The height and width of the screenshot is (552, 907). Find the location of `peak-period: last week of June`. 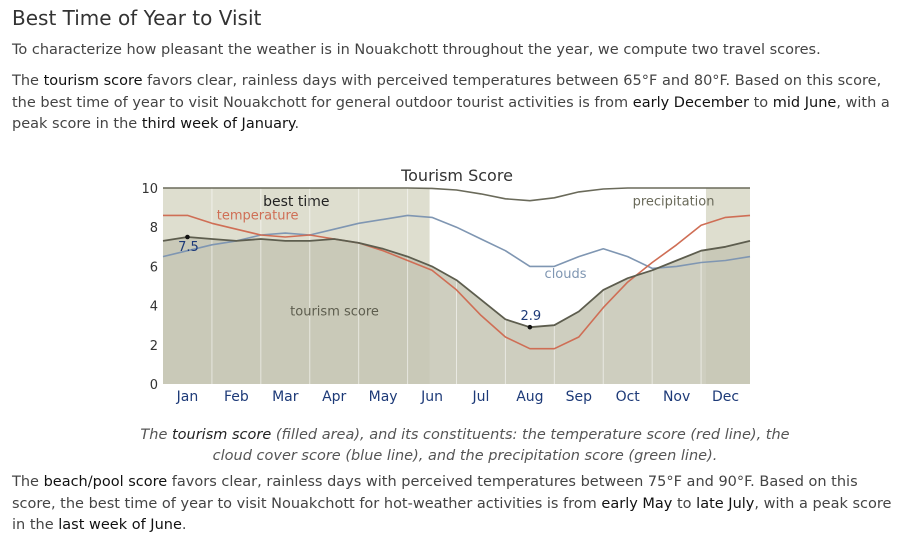

peak-period: last week of June is located at coordinates (120, 525).